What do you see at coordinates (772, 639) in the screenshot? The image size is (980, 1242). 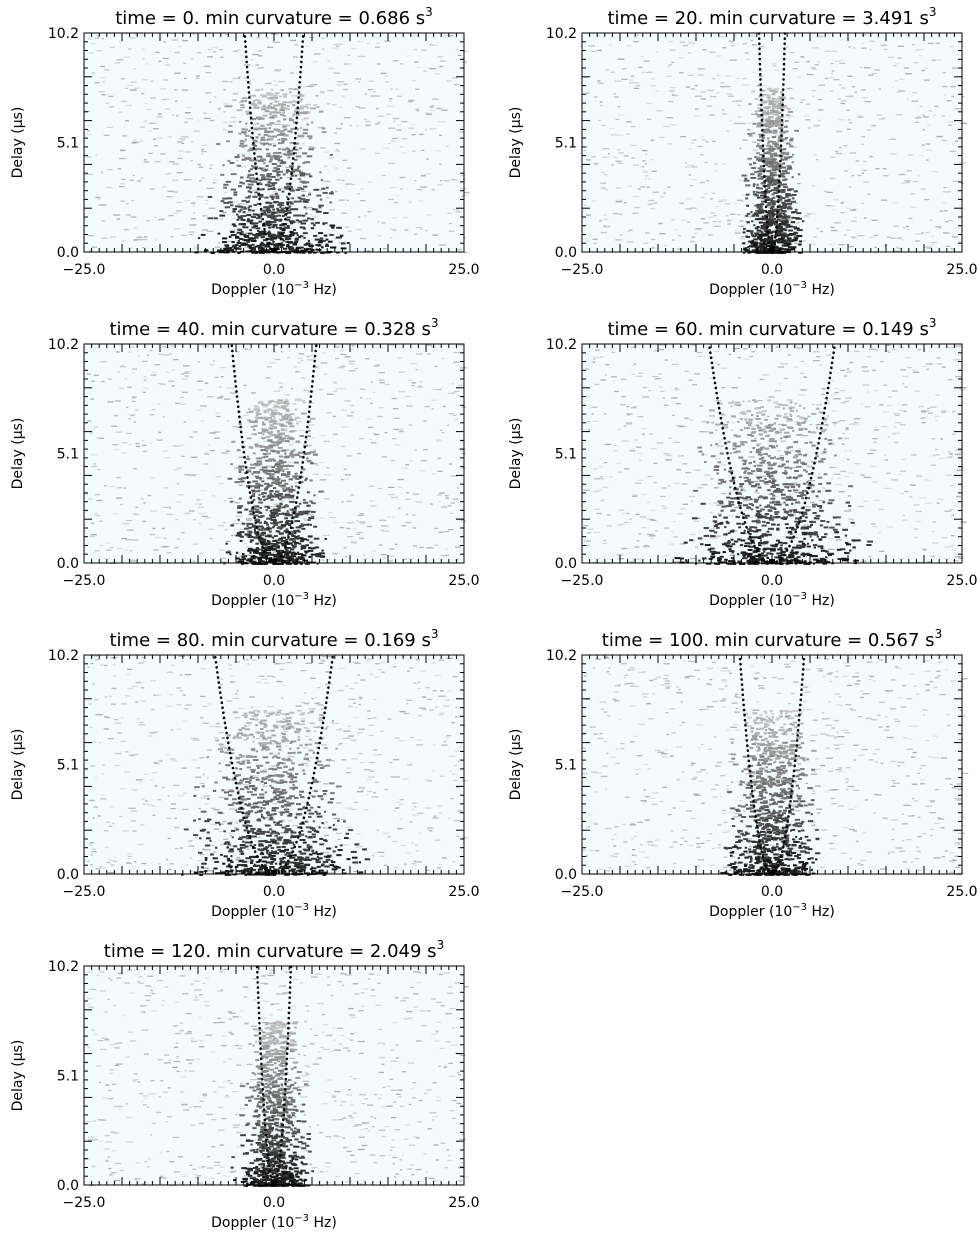 I see `panel-title: time = 100. min curvature = 0.567 s3` at bounding box center [772, 639].